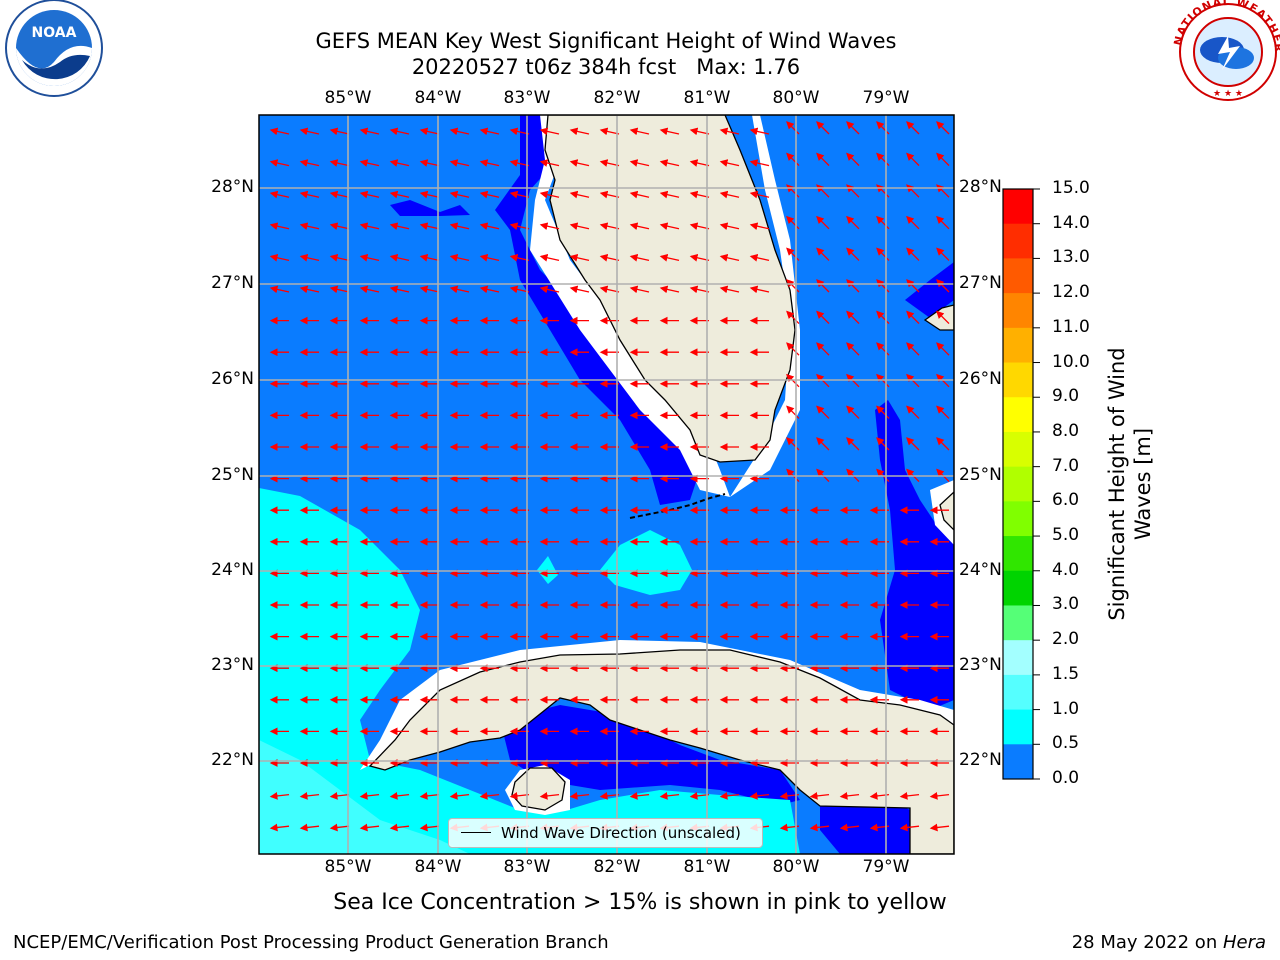  Describe the element at coordinates (670, 289) in the screenshot. I see `land-florida` at that location.